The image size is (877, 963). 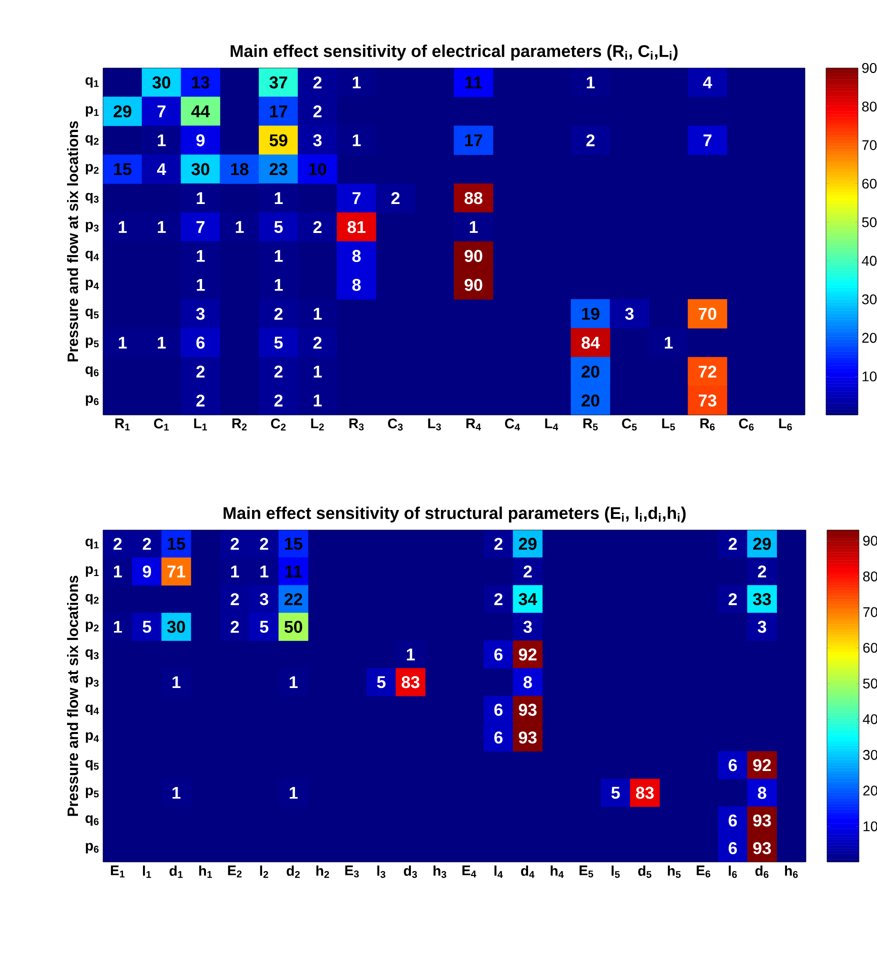 I want to click on x-tick-label: L$_{3}$, so click(x=434, y=424).